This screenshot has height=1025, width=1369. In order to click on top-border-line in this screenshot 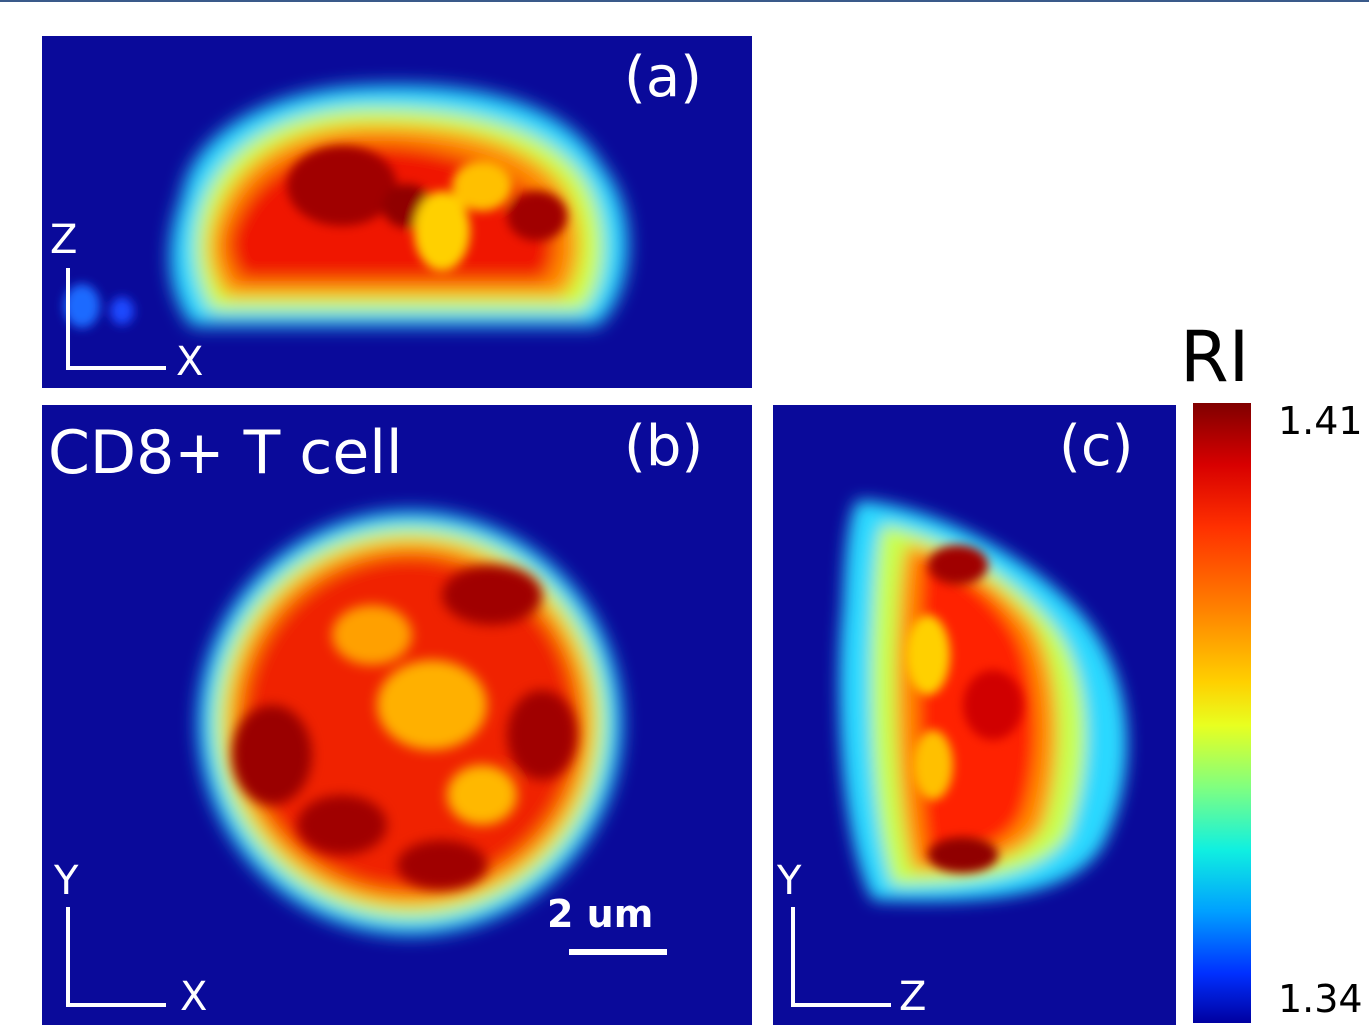, I will do `click(684, 1)`.